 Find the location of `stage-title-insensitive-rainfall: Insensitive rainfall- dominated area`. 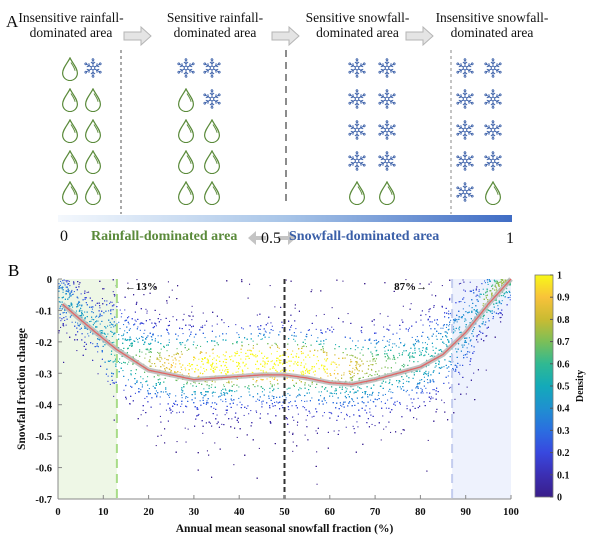

stage-title-insensitive-rainfall: Insensitive rainfall- dominated area is located at coordinates (71, 25).